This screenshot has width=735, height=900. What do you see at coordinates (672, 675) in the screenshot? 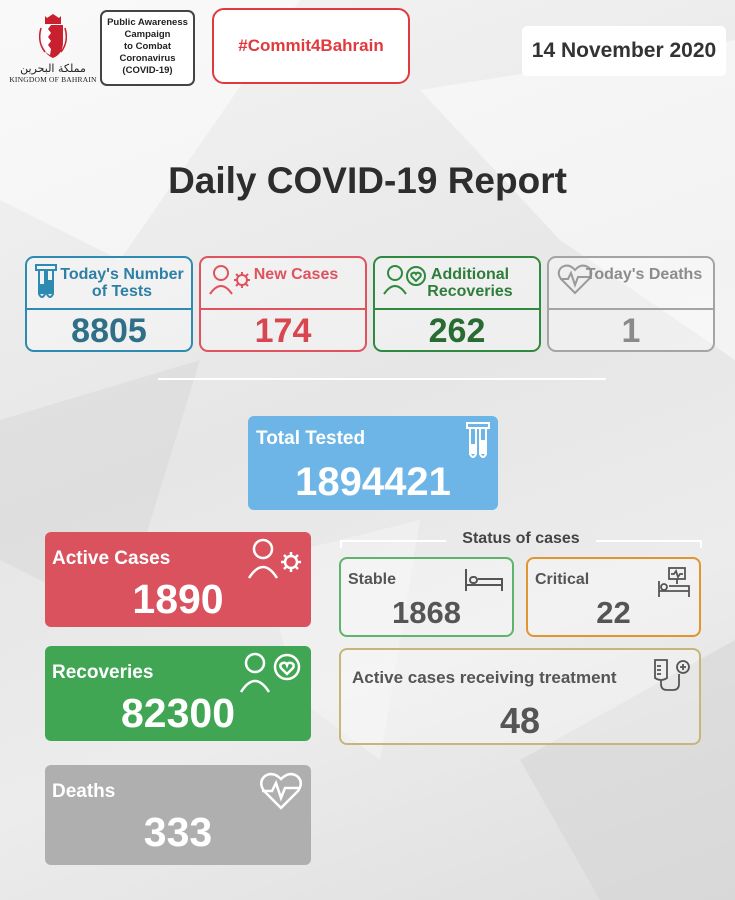
I see `iv-drip-icon` at bounding box center [672, 675].